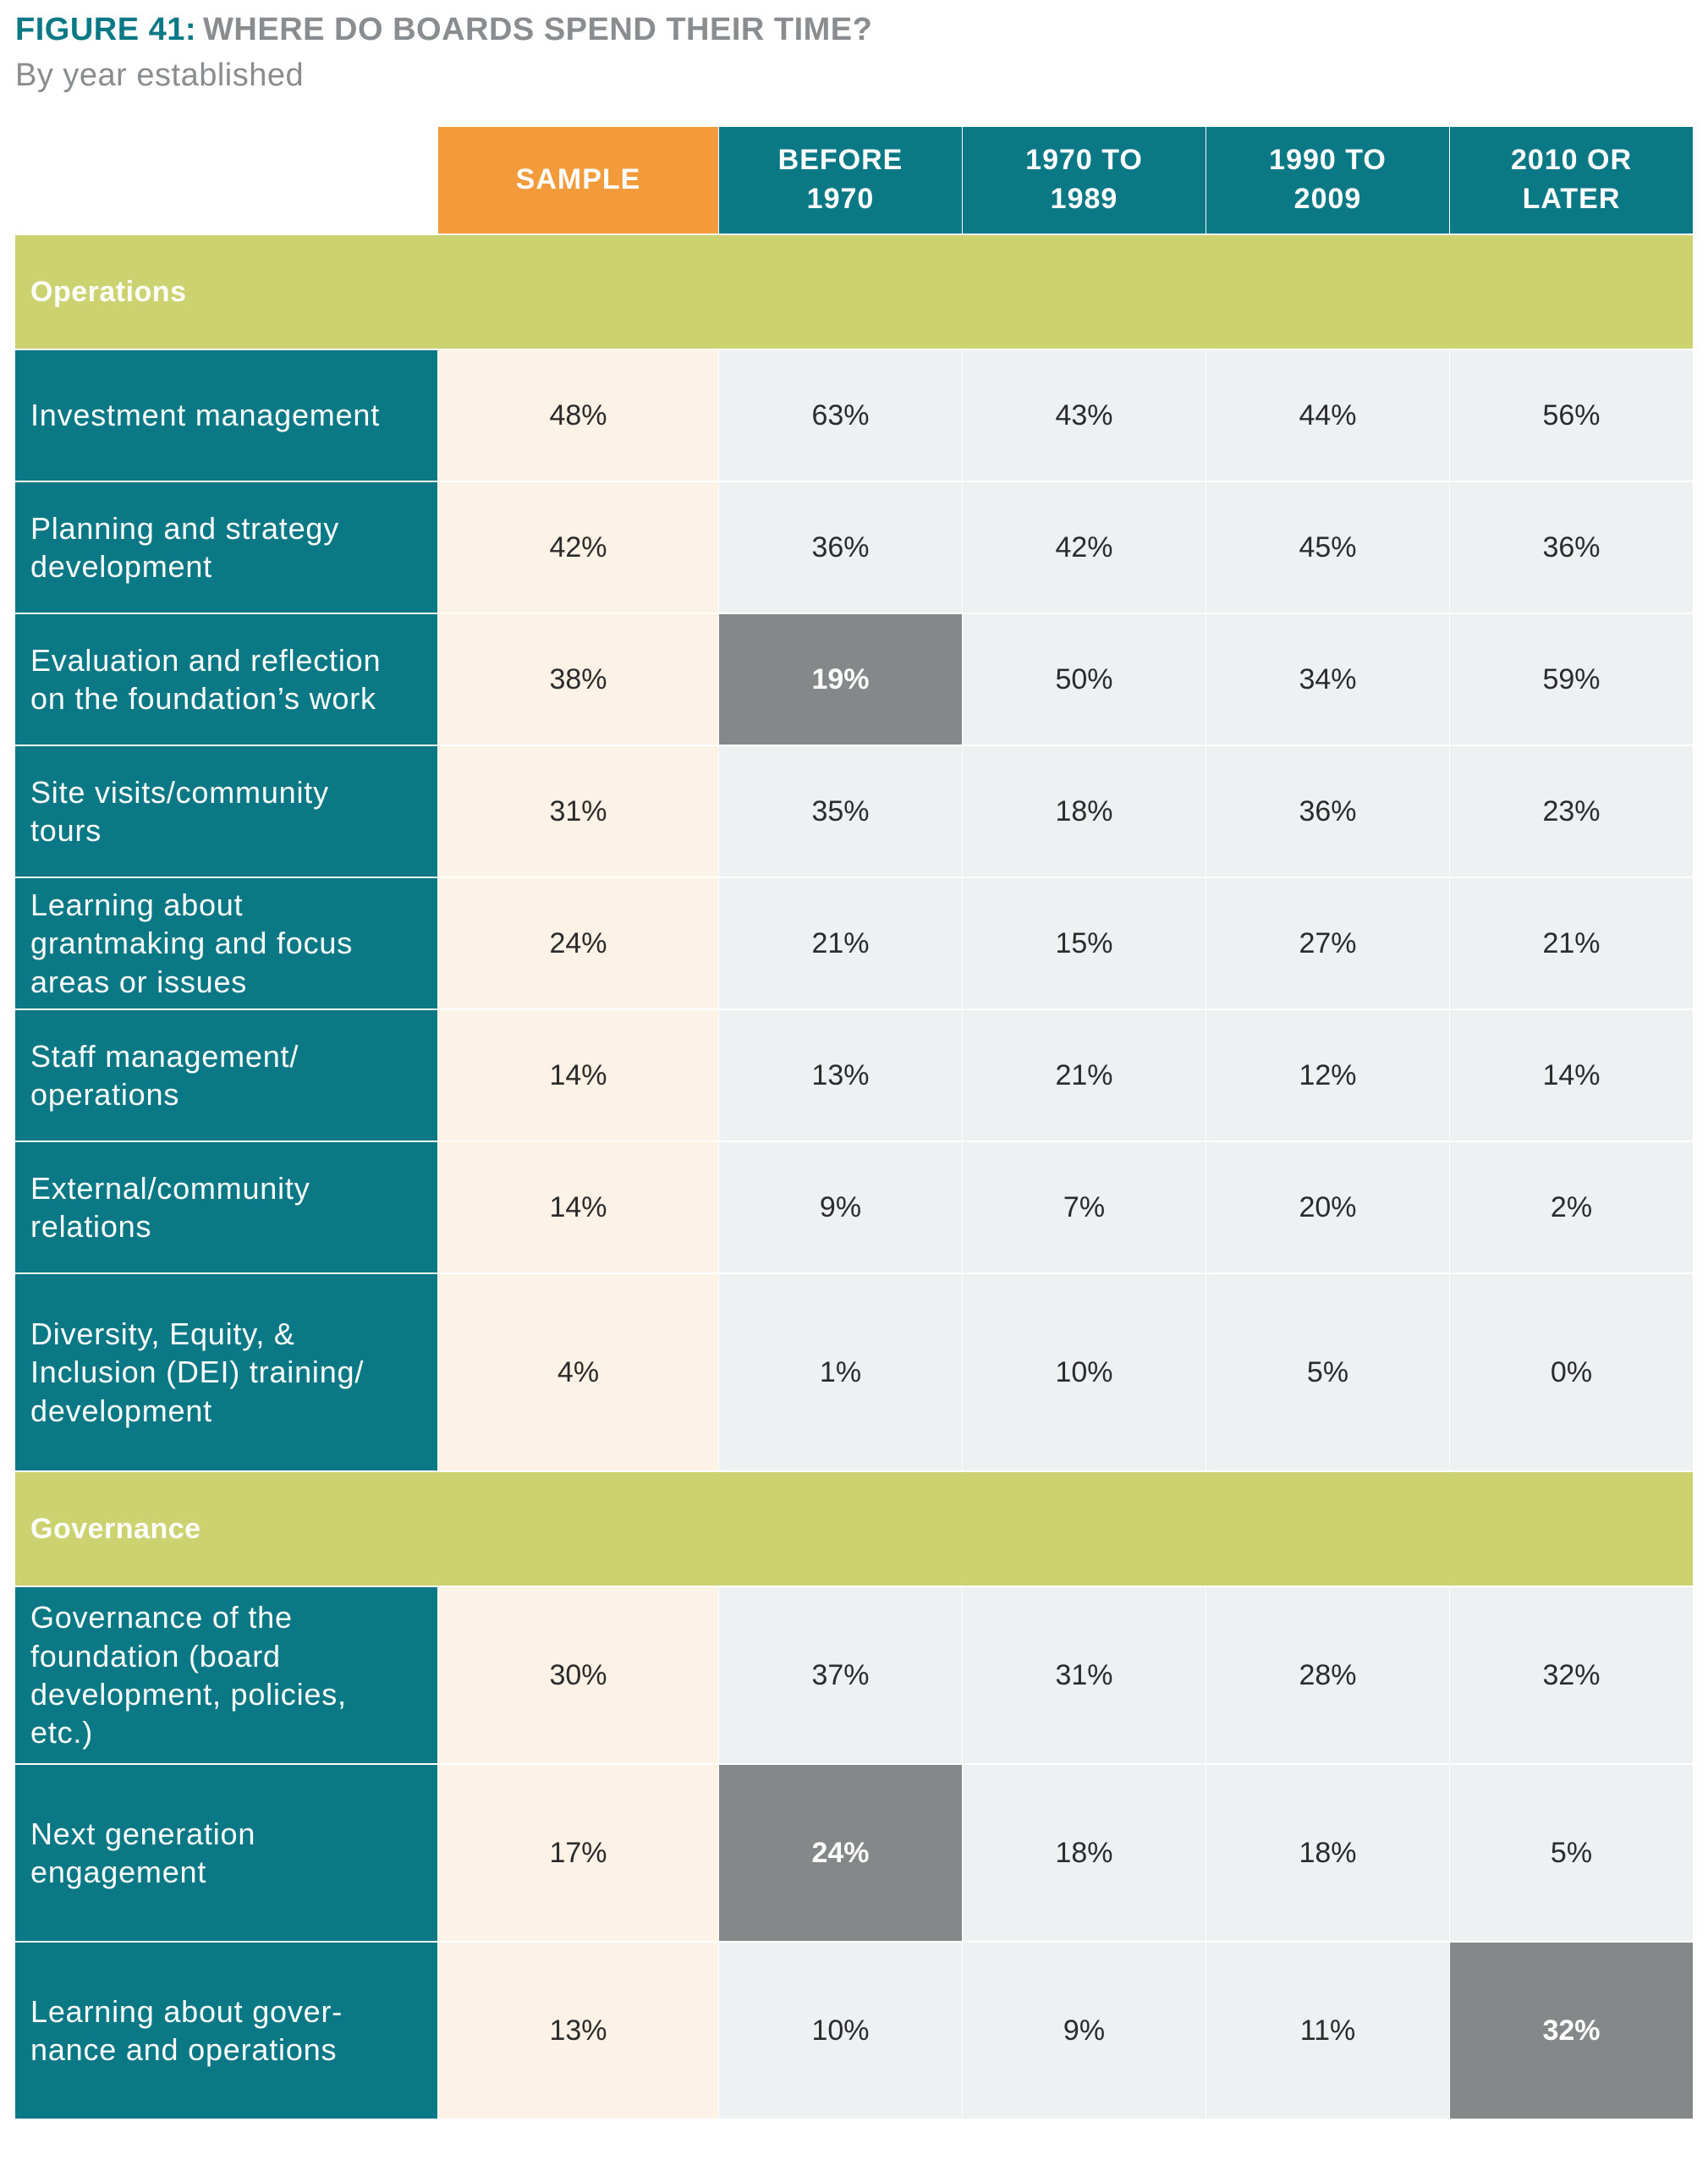 This screenshot has width=1708, height=2160. Describe the element at coordinates (1327, 1372) in the screenshot. I see `value-cell-1990-to-2009: 5%` at that location.